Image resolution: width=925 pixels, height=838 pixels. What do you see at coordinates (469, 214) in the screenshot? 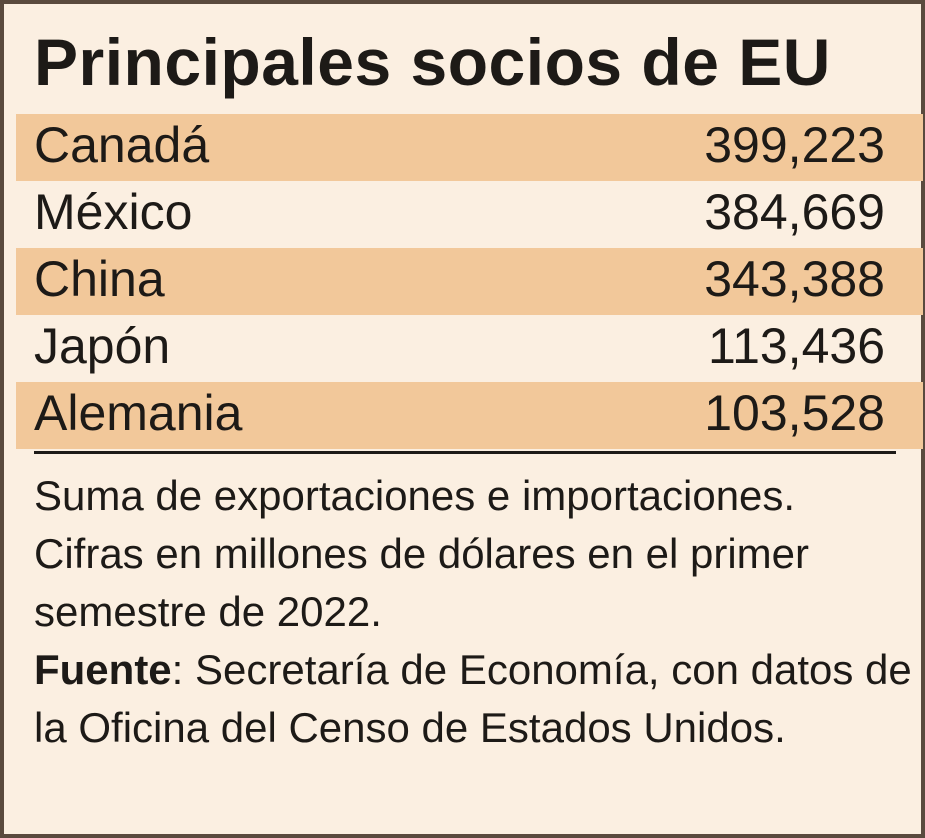
I see `table-row: México 384,669` at bounding box center [469, 214].